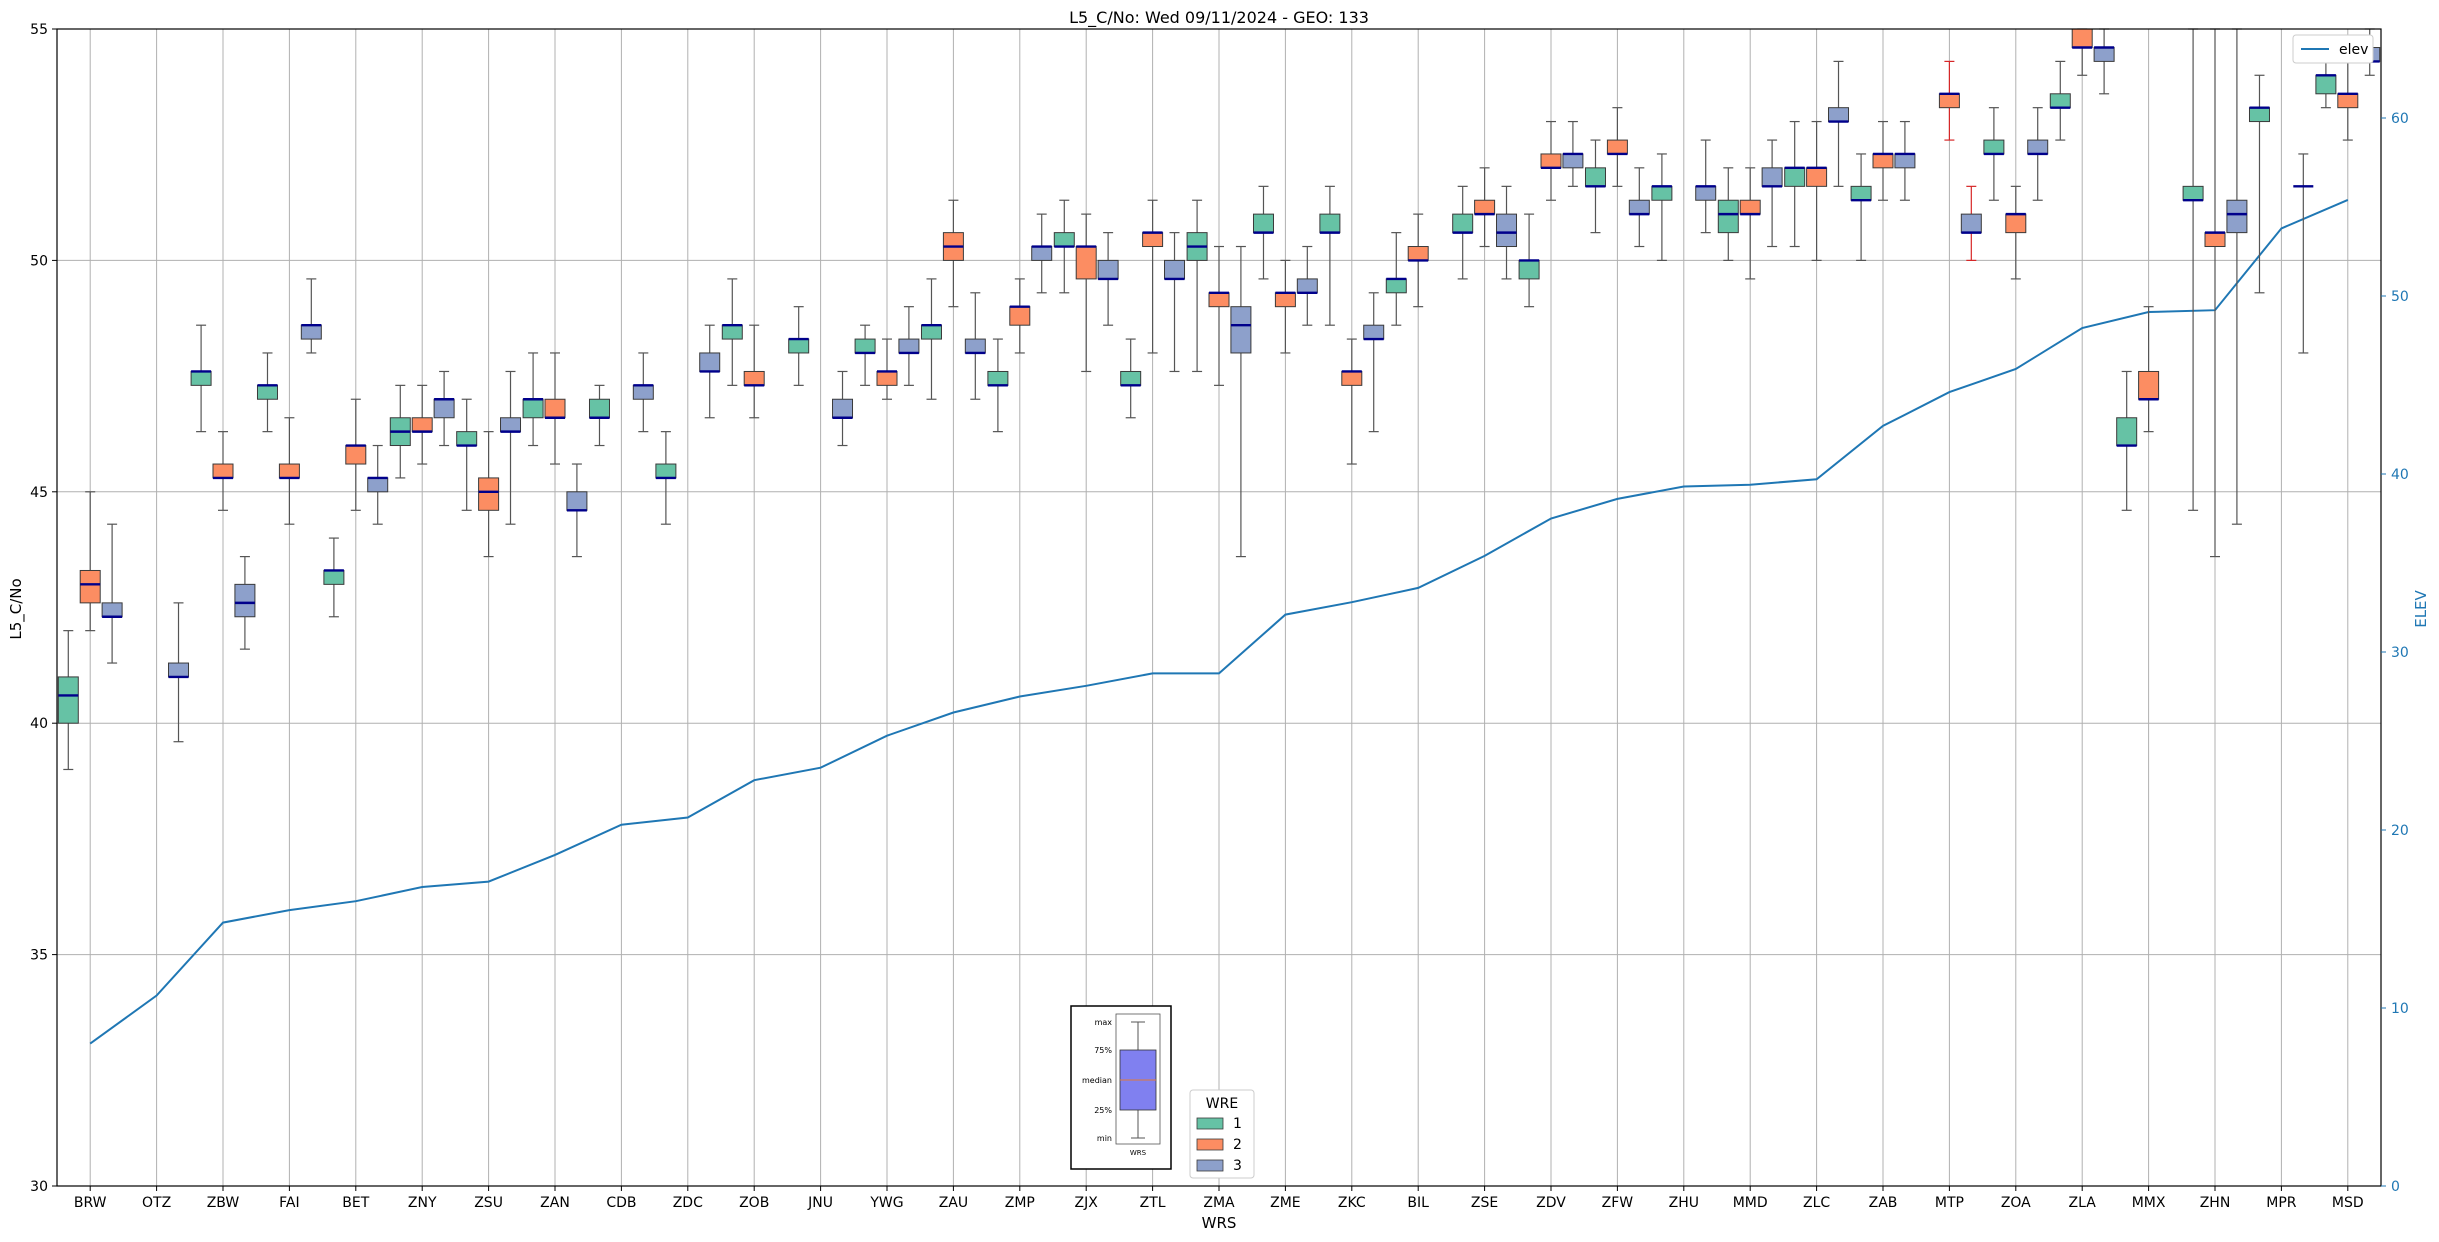 The width and height of the screenshot is (2439, 1242). What do you see at coordinates (1222, 1134) in the screenshot?
I see `legend-frame` at bounding box center [1222, 1134].